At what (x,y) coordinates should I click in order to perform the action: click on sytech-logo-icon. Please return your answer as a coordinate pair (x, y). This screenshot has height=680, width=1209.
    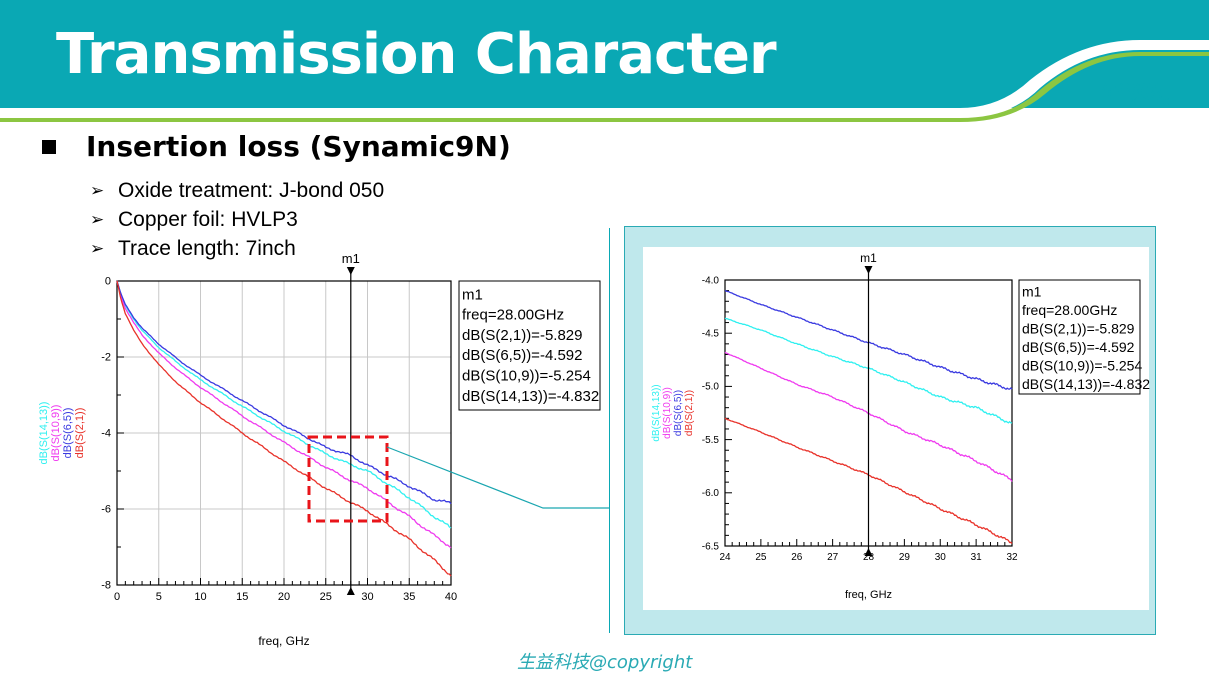
    Looking at the image, I should click on (1083, 93).